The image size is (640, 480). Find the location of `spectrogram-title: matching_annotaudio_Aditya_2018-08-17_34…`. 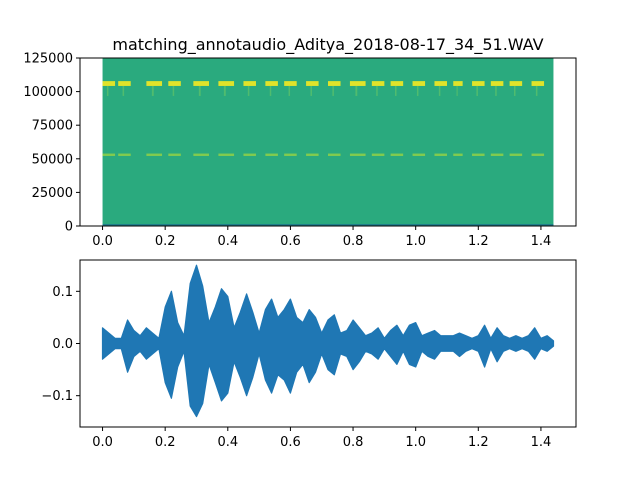

spectrogram-title: matching_annotaudio_Aditya_2018-08-17_34… is located at coordinates (327, 45).